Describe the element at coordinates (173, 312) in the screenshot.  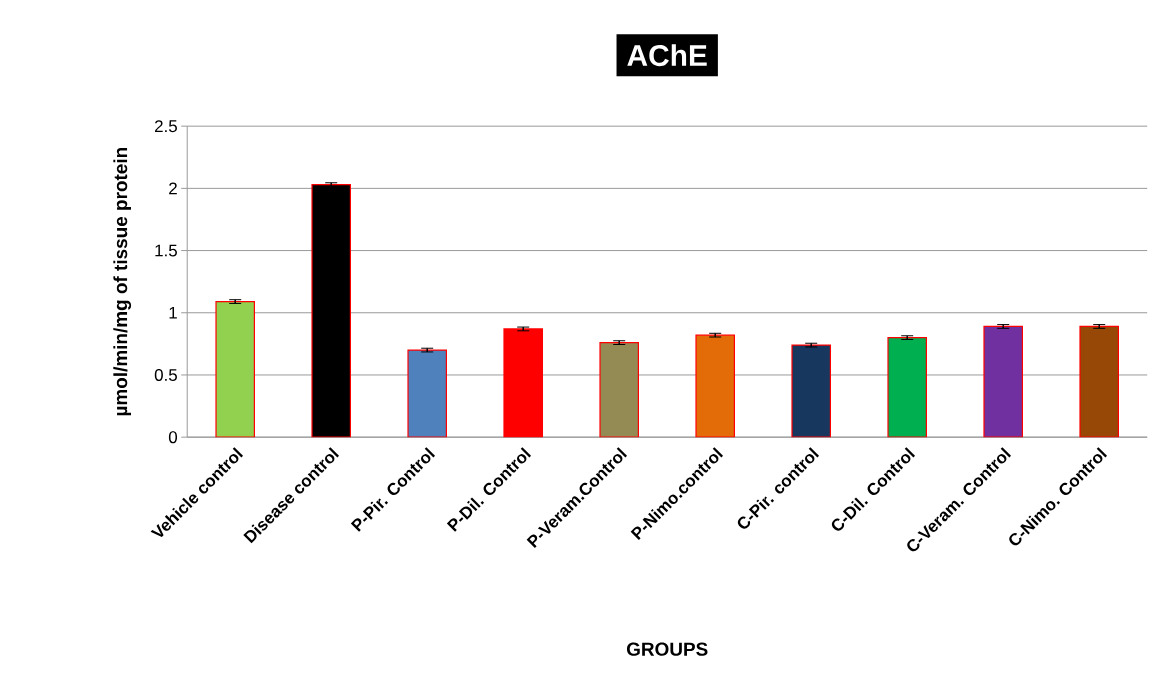
I see `y-tick-label: 1` at that location.